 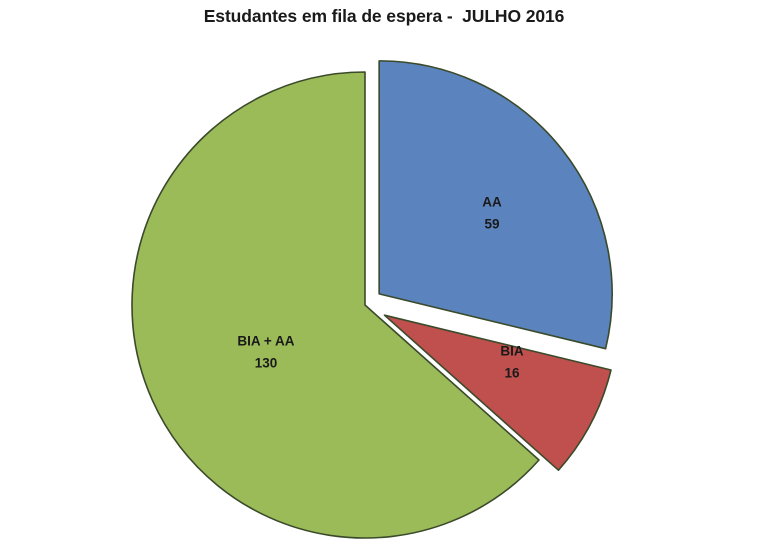 What do you see at coordinates (380, 288) in the screenshot?
I see `pie-labels-group: AA 59 BIA 16 BIA + AA 130` at bounding box center [380, 288].